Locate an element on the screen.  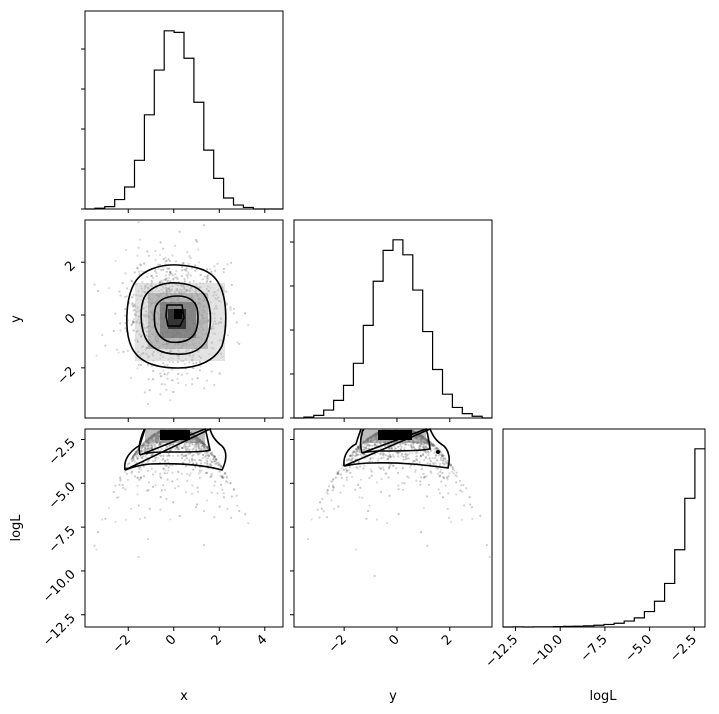
tick-label-left-logL: −5.0 is located at coordinates (62, 496).